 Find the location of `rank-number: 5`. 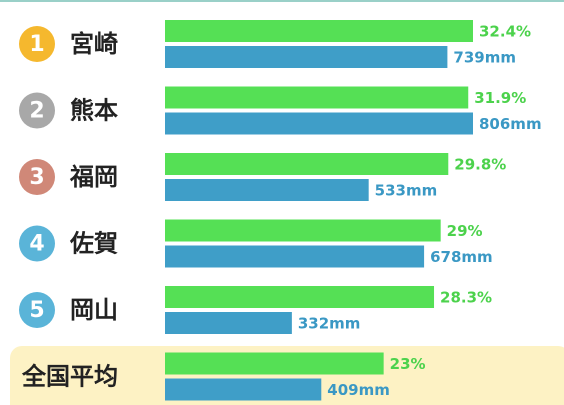

rank-number: 5 is located at coordinates (36, 310).